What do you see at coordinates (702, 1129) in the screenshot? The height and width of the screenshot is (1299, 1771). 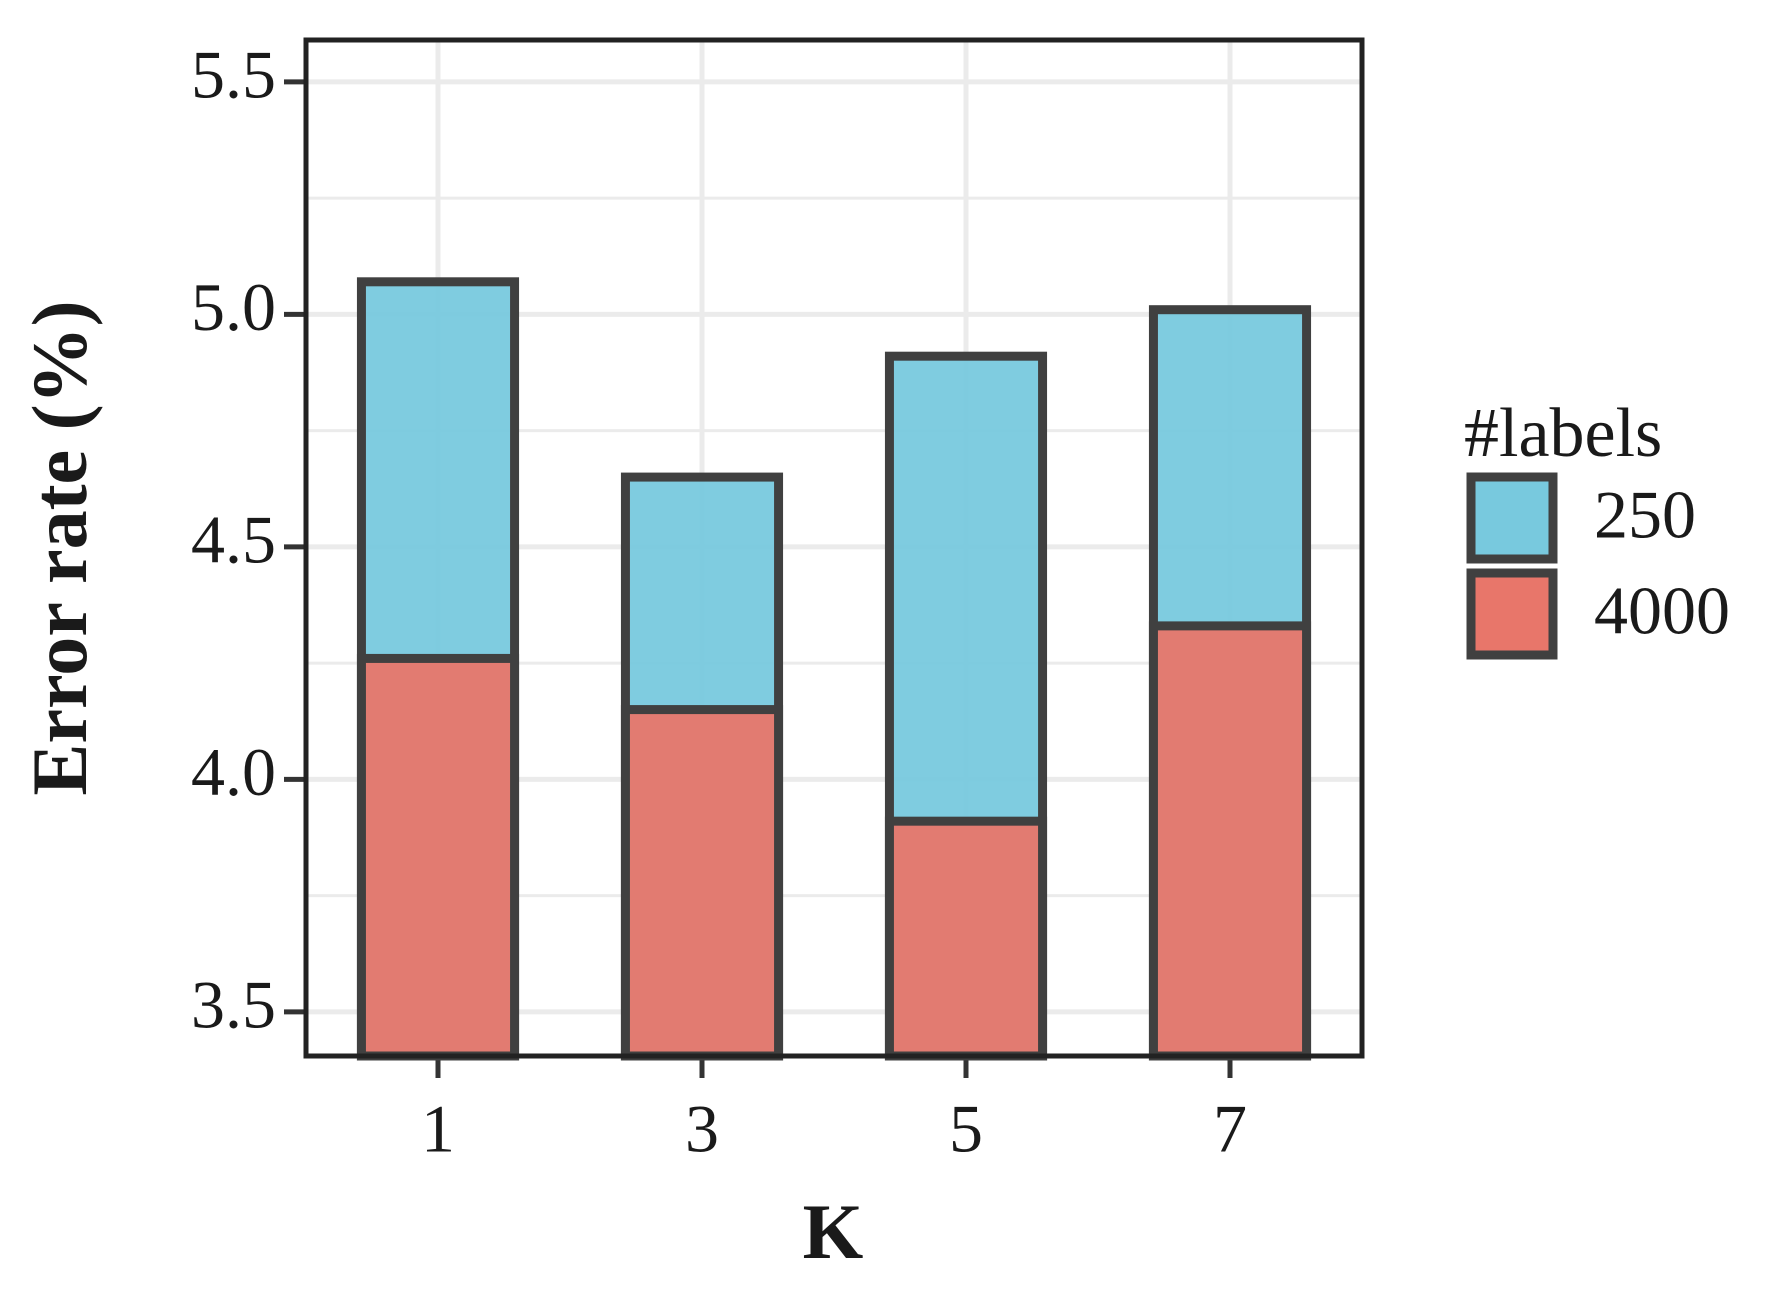 I see `x-tick-label: 3` at bounding box center [702, 1129].